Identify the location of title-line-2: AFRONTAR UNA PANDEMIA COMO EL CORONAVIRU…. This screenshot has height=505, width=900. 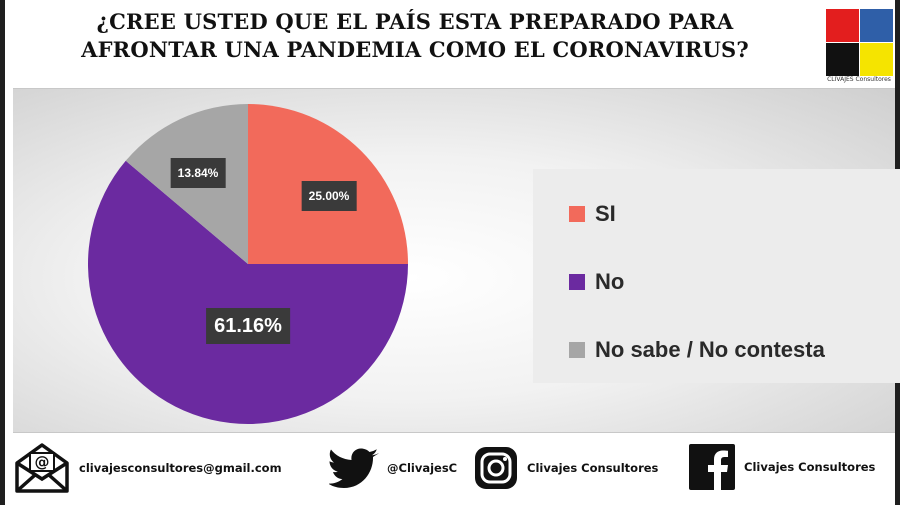
(415, 49).